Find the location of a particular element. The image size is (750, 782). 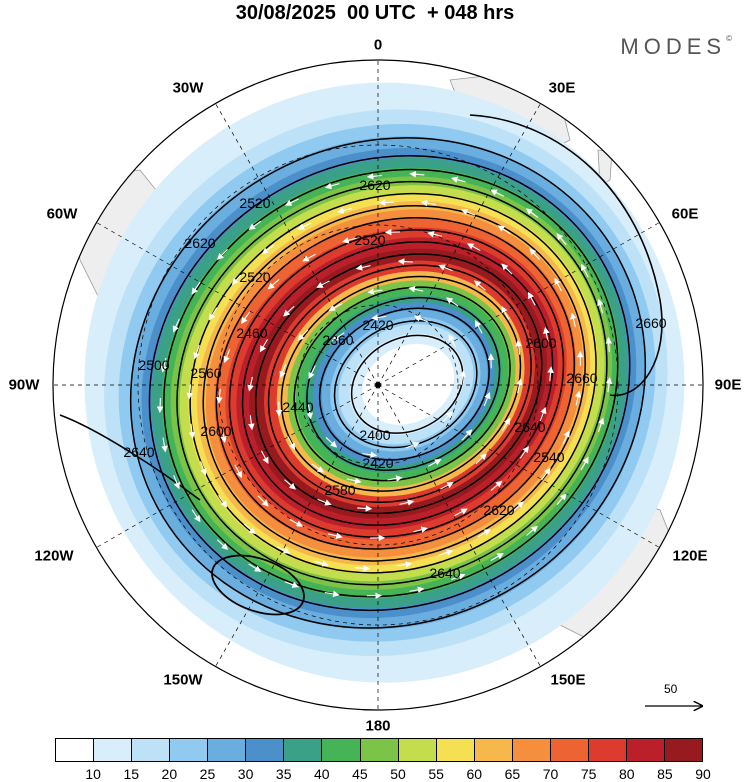

colorbar-tick-label: 30 is located at coordinates (245, 774).